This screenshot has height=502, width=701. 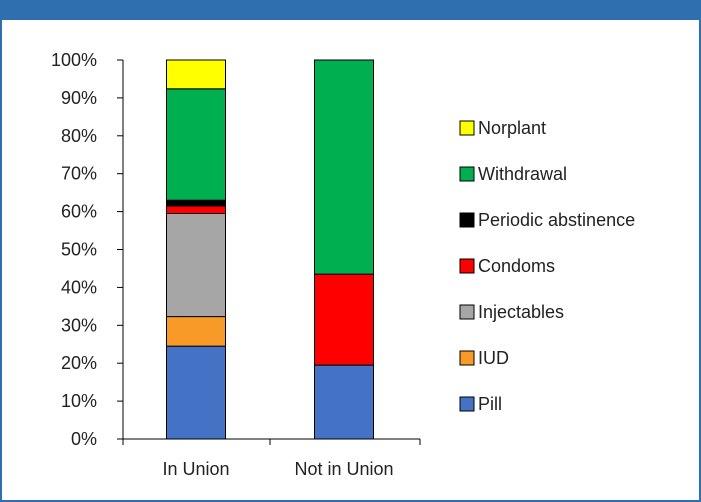 I want to click on legend-label: IUD, so click(x=493, y=358).